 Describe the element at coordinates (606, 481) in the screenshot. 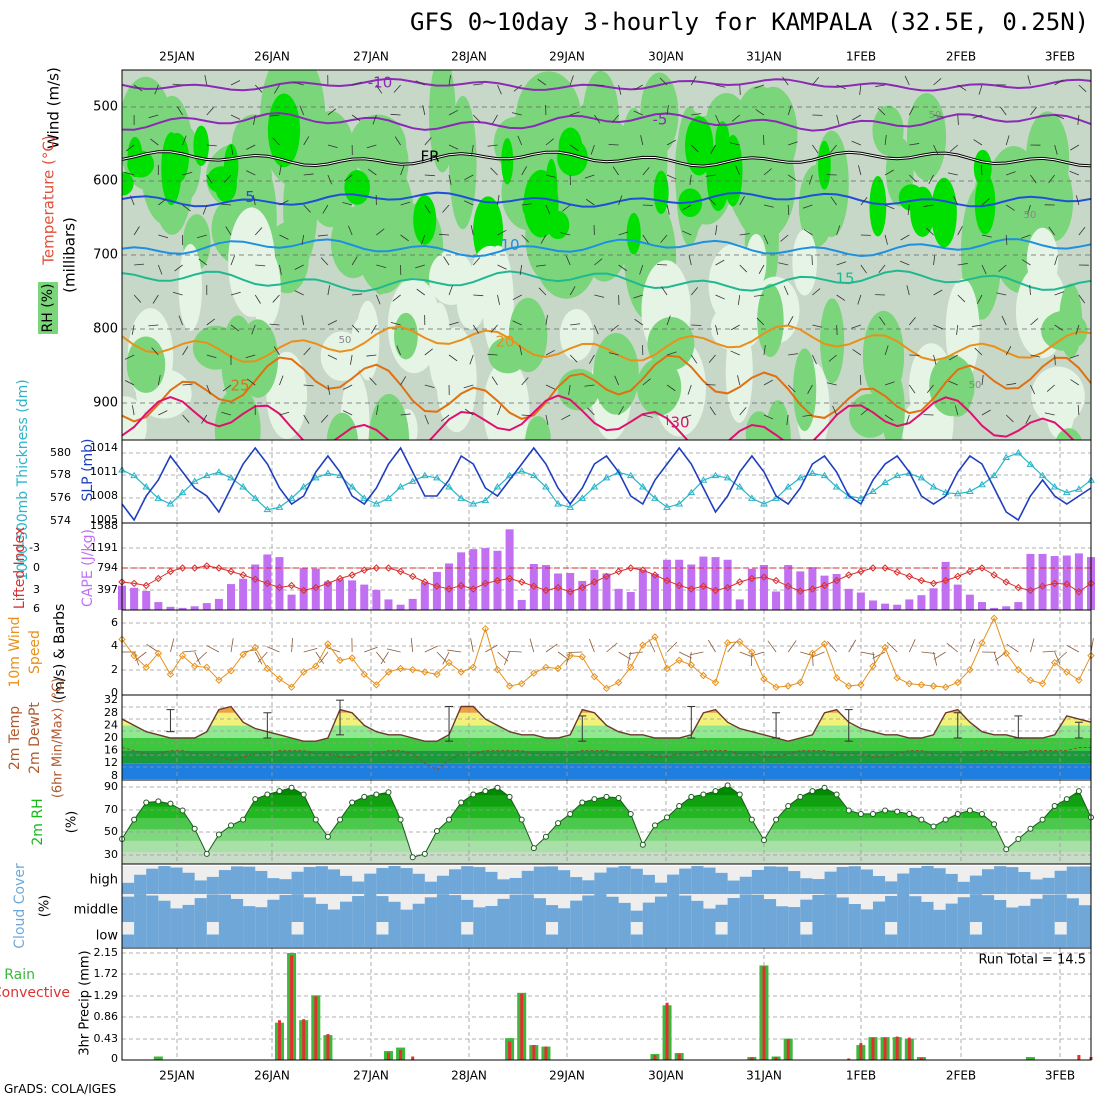

I see `panel-frame` at that location.